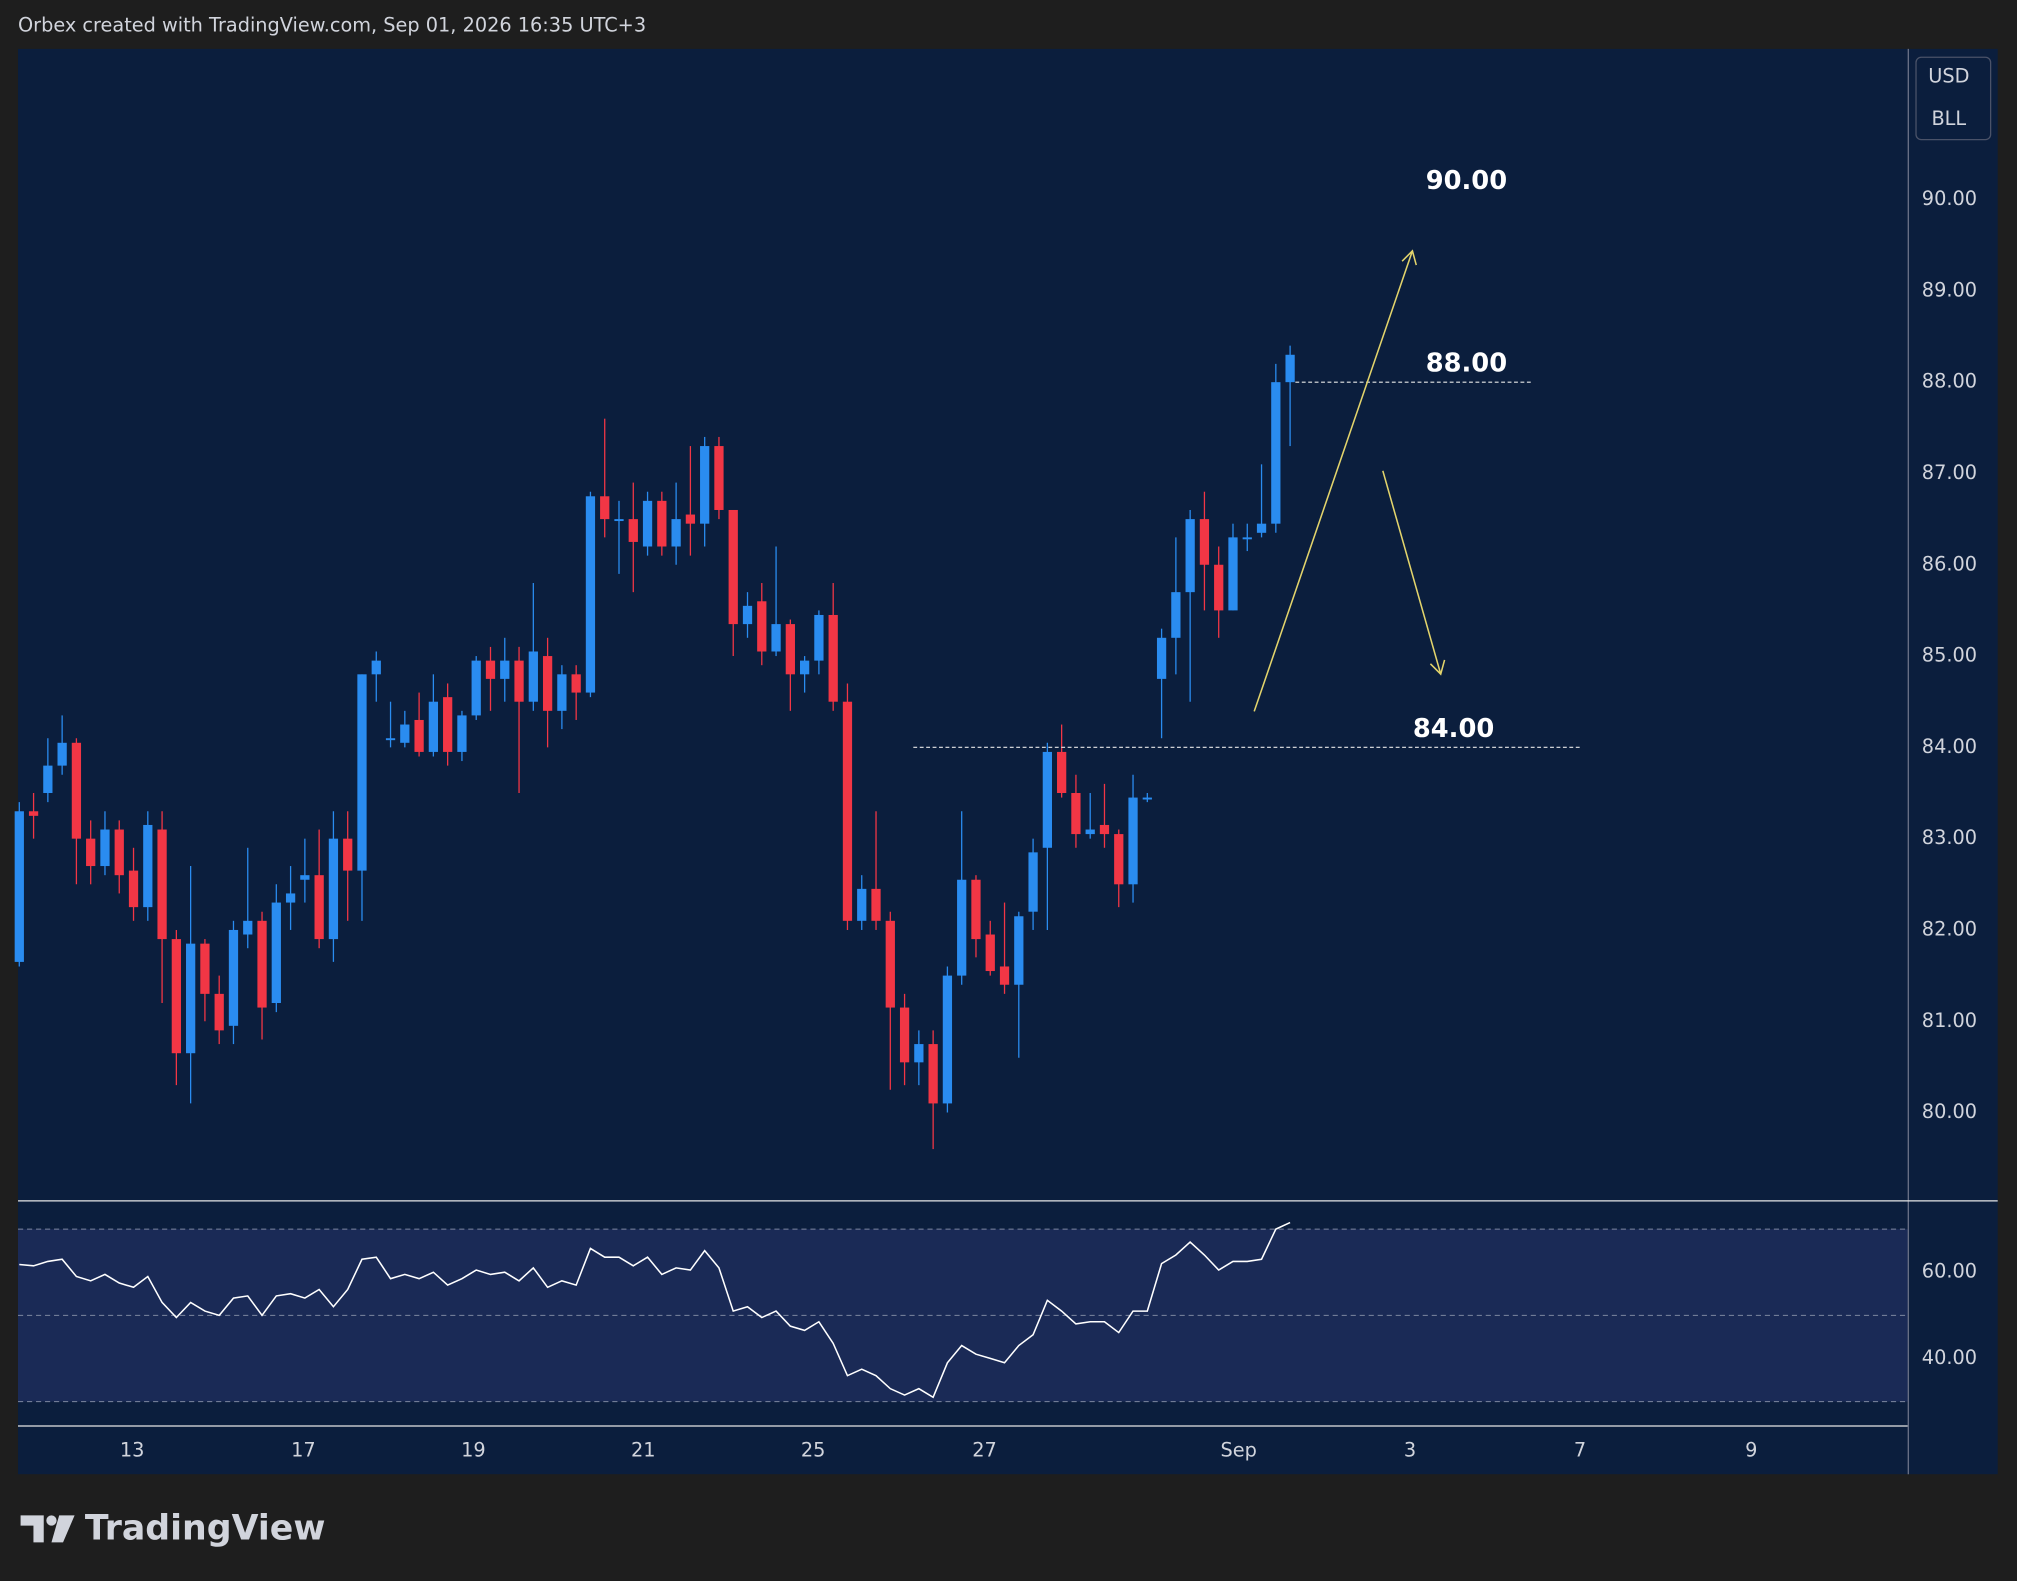  Describe the element at coordinates (132, 1450) in the screenshot. I see `x-tick-label: 13` at that location.